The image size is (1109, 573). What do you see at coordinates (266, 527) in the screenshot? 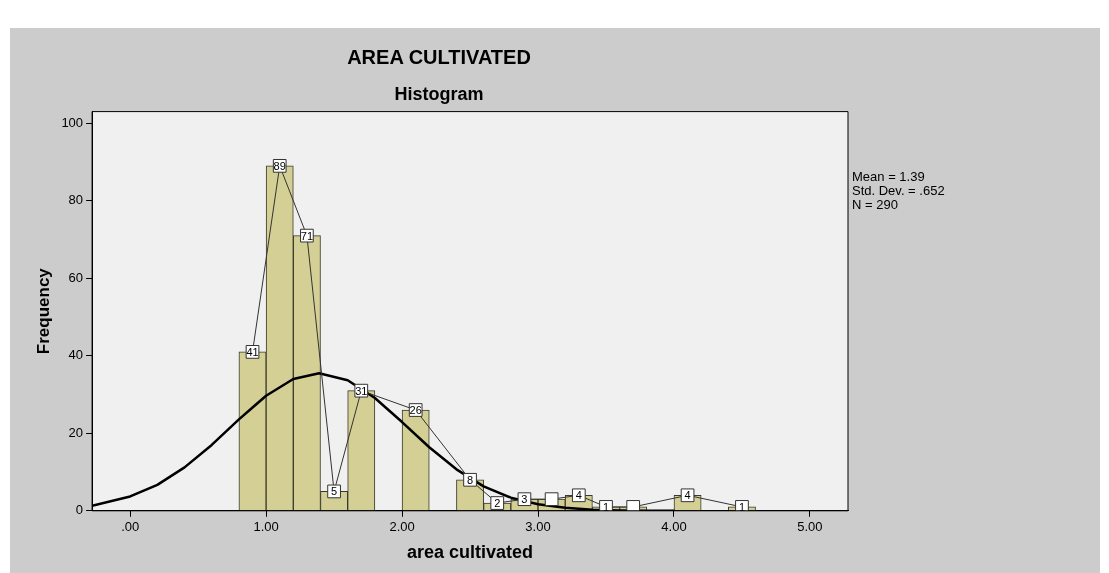
I see `x-tick-label: 1.00` at bounding box center [266, 527].